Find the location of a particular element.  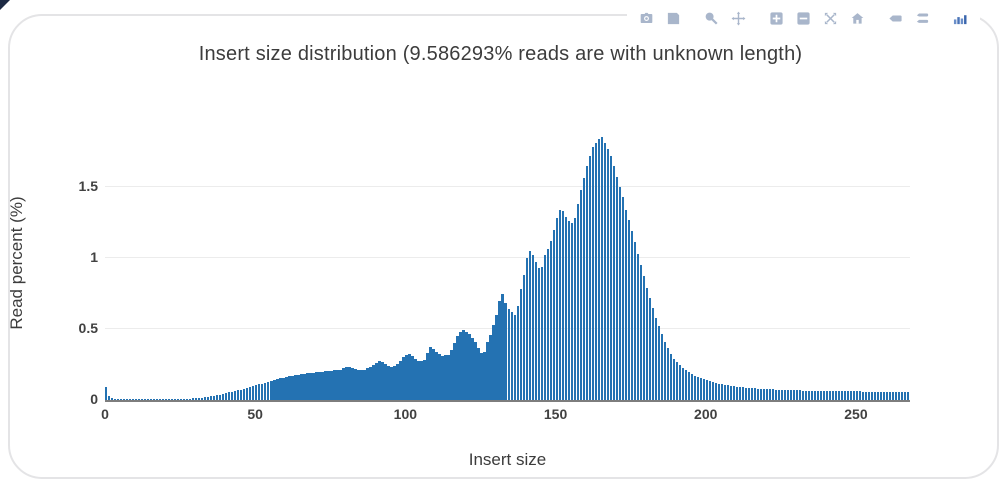

home-icon is located at coordinates (857, 18).